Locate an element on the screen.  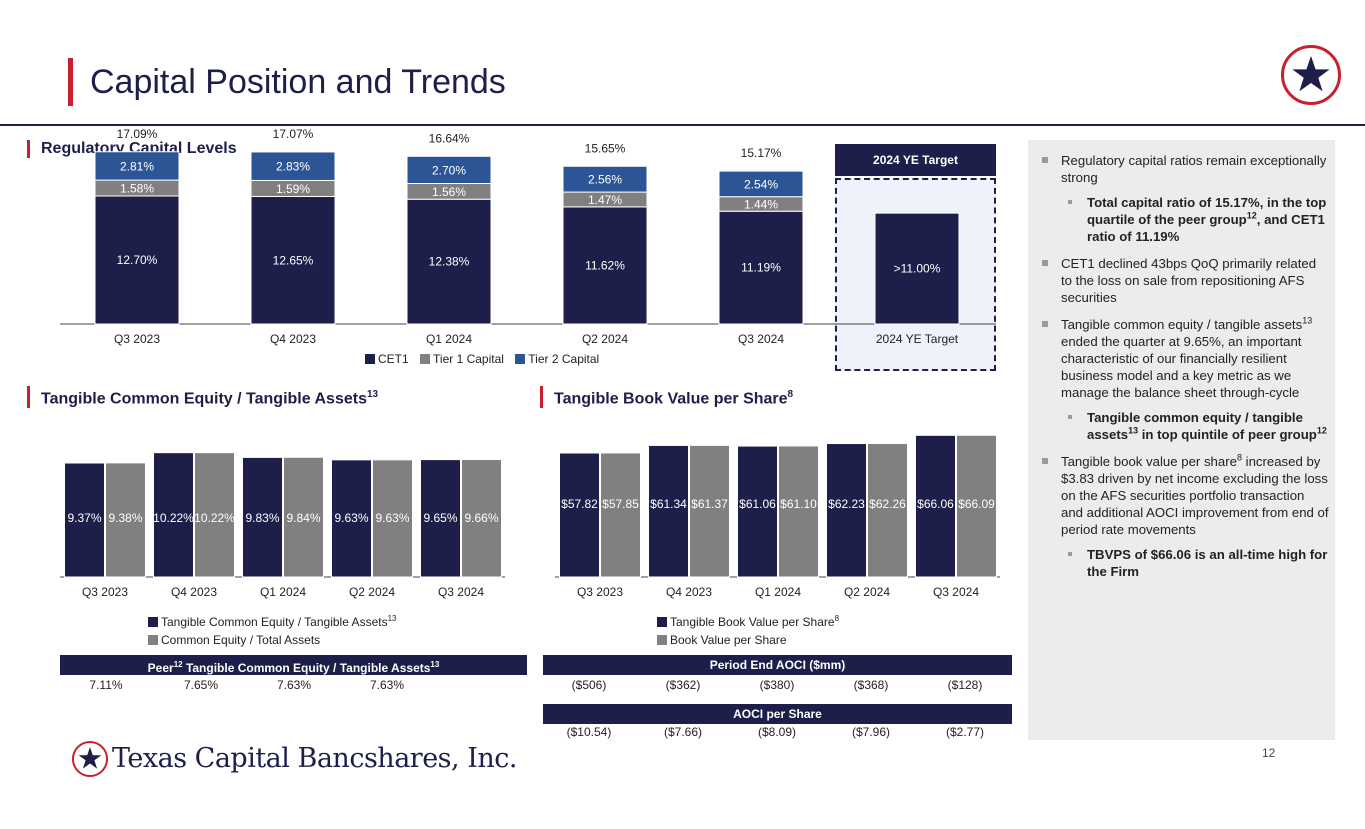
aoci-ps-value: ($2.77) is located at coordinates (965, 732).